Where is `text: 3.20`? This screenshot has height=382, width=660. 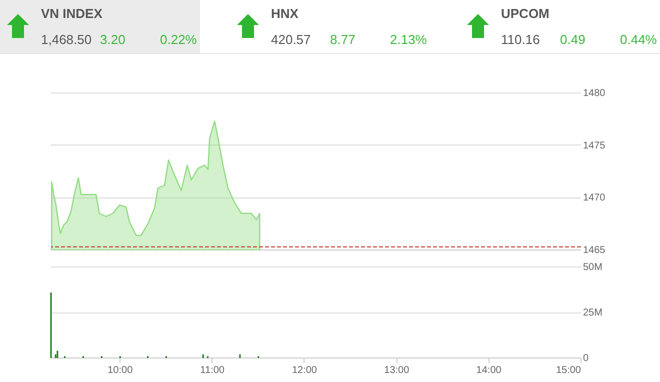 text: 3.20 is located at coordinates (113, 39).